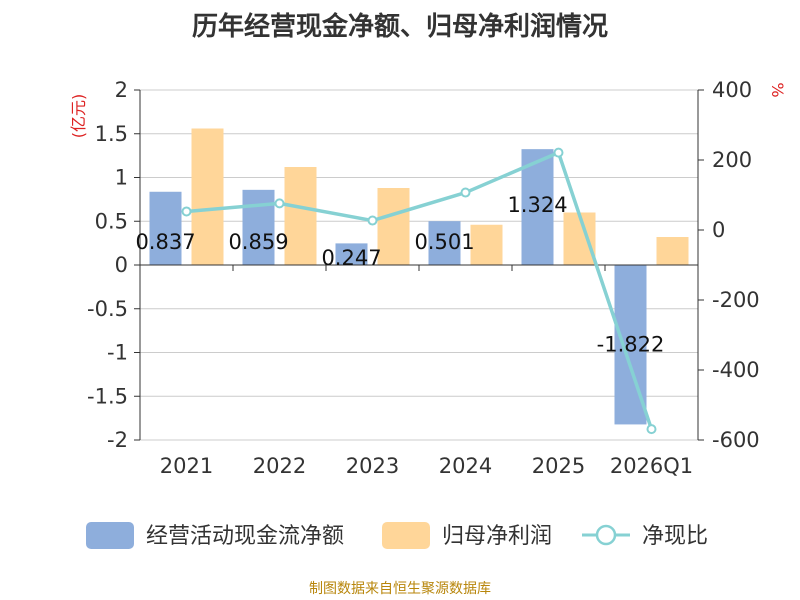 This screenshot has height=600, width=800. Describe the element at coordinates (736, 440) in the screenshot. I see `right-tick-label: -600` at that location.